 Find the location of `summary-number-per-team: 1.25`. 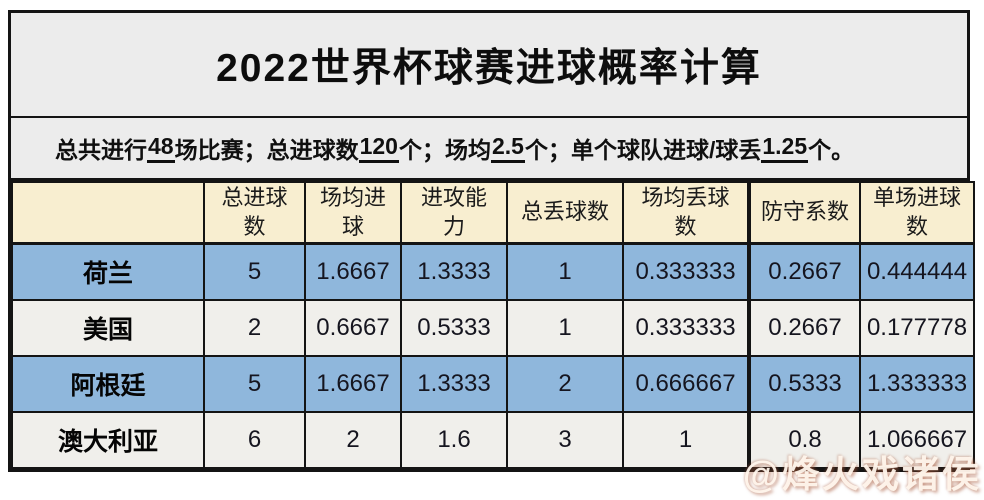

summary-number-per-team: 1.25 is located at coordinates (785, 148).